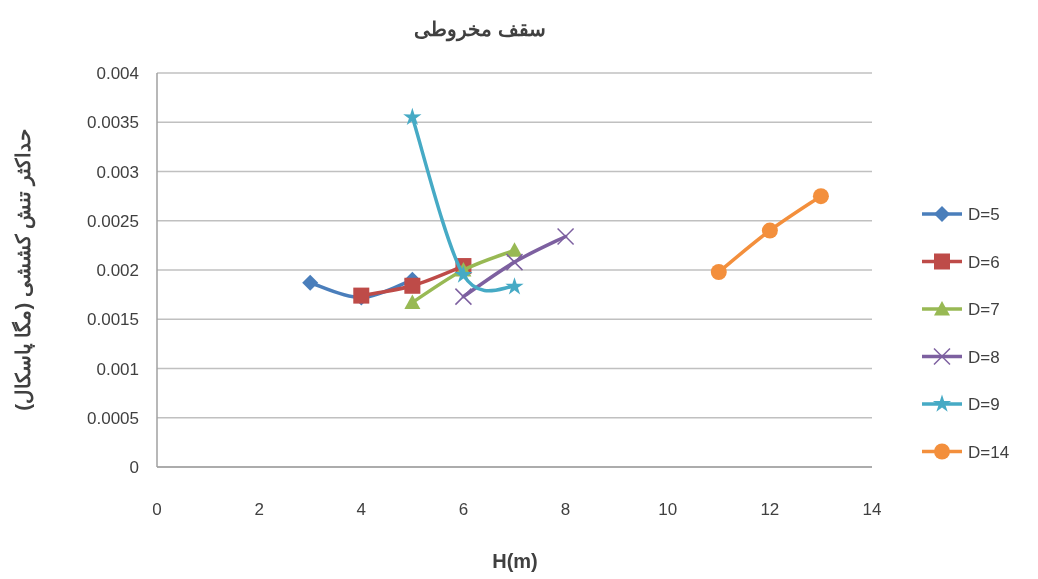  What do you see at coordinates (872, 509) in the screenshot?
I see `x-tick-label: 14` at bounding box center [872, 509].